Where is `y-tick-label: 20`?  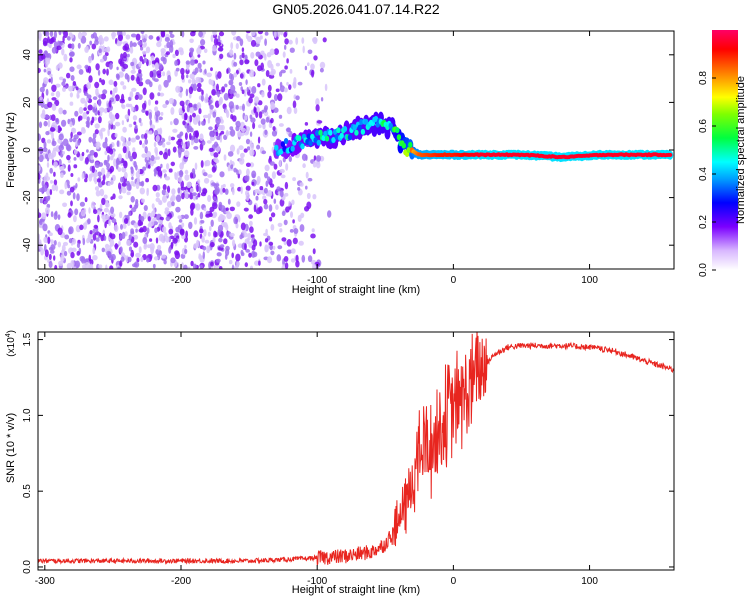 y-tick-label: 20 is located at coordinates (27, 102).